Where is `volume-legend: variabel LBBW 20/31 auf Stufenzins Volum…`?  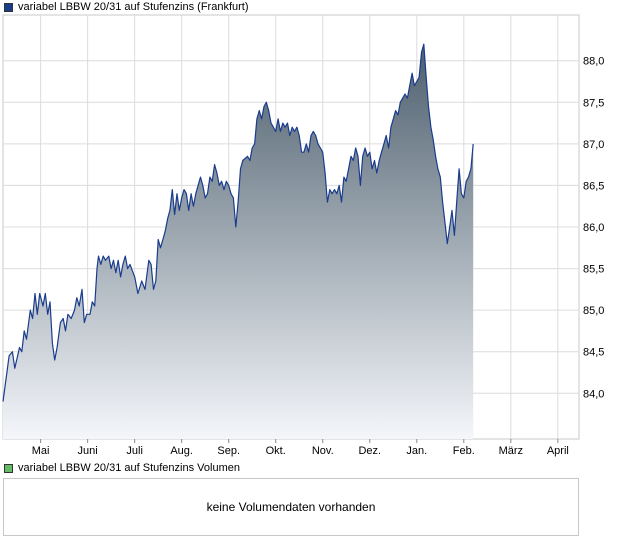 volume-legend: variabel LBBW 20/31 auf Stufenzins Volum… is located at coordinates (122, 468).